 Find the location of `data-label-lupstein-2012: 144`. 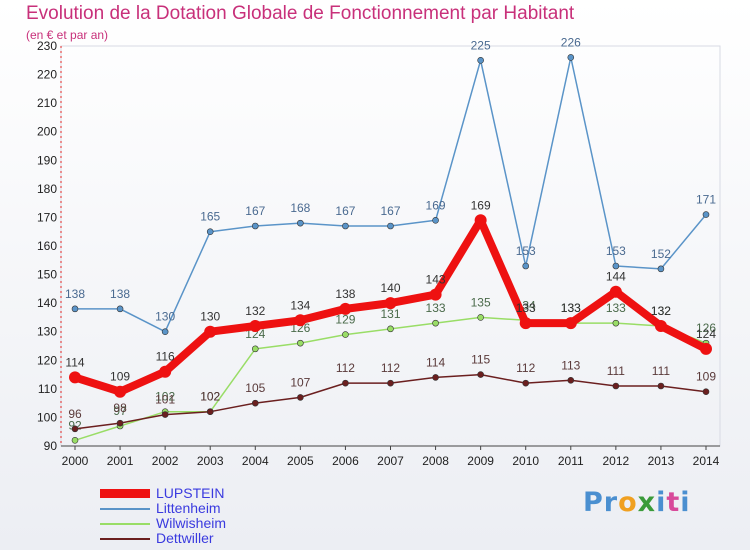

data-label-lupstein-2012: 144 is located at coordinates (616, 277).